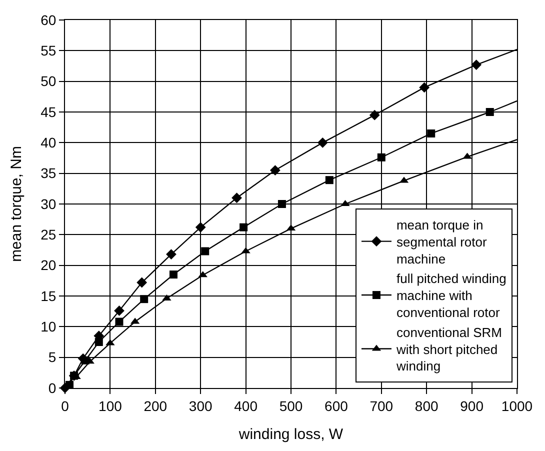 The image size is (545, 451). What do you see at coordinates (48, 112) in the screenshot?
I see `y-tick-label: 45` at bounding box center [48, 112].